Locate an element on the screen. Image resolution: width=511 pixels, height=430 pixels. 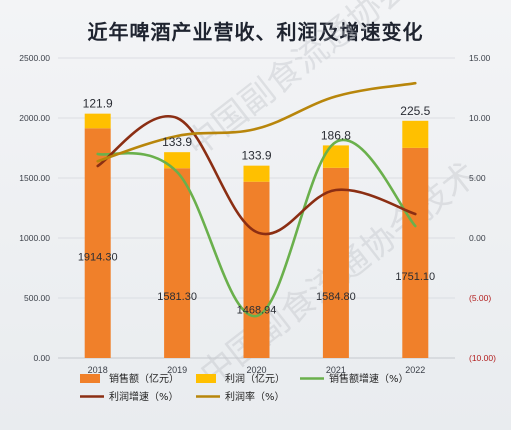
sales-data-label: 1914.30 is located at coordinates (98, 257).